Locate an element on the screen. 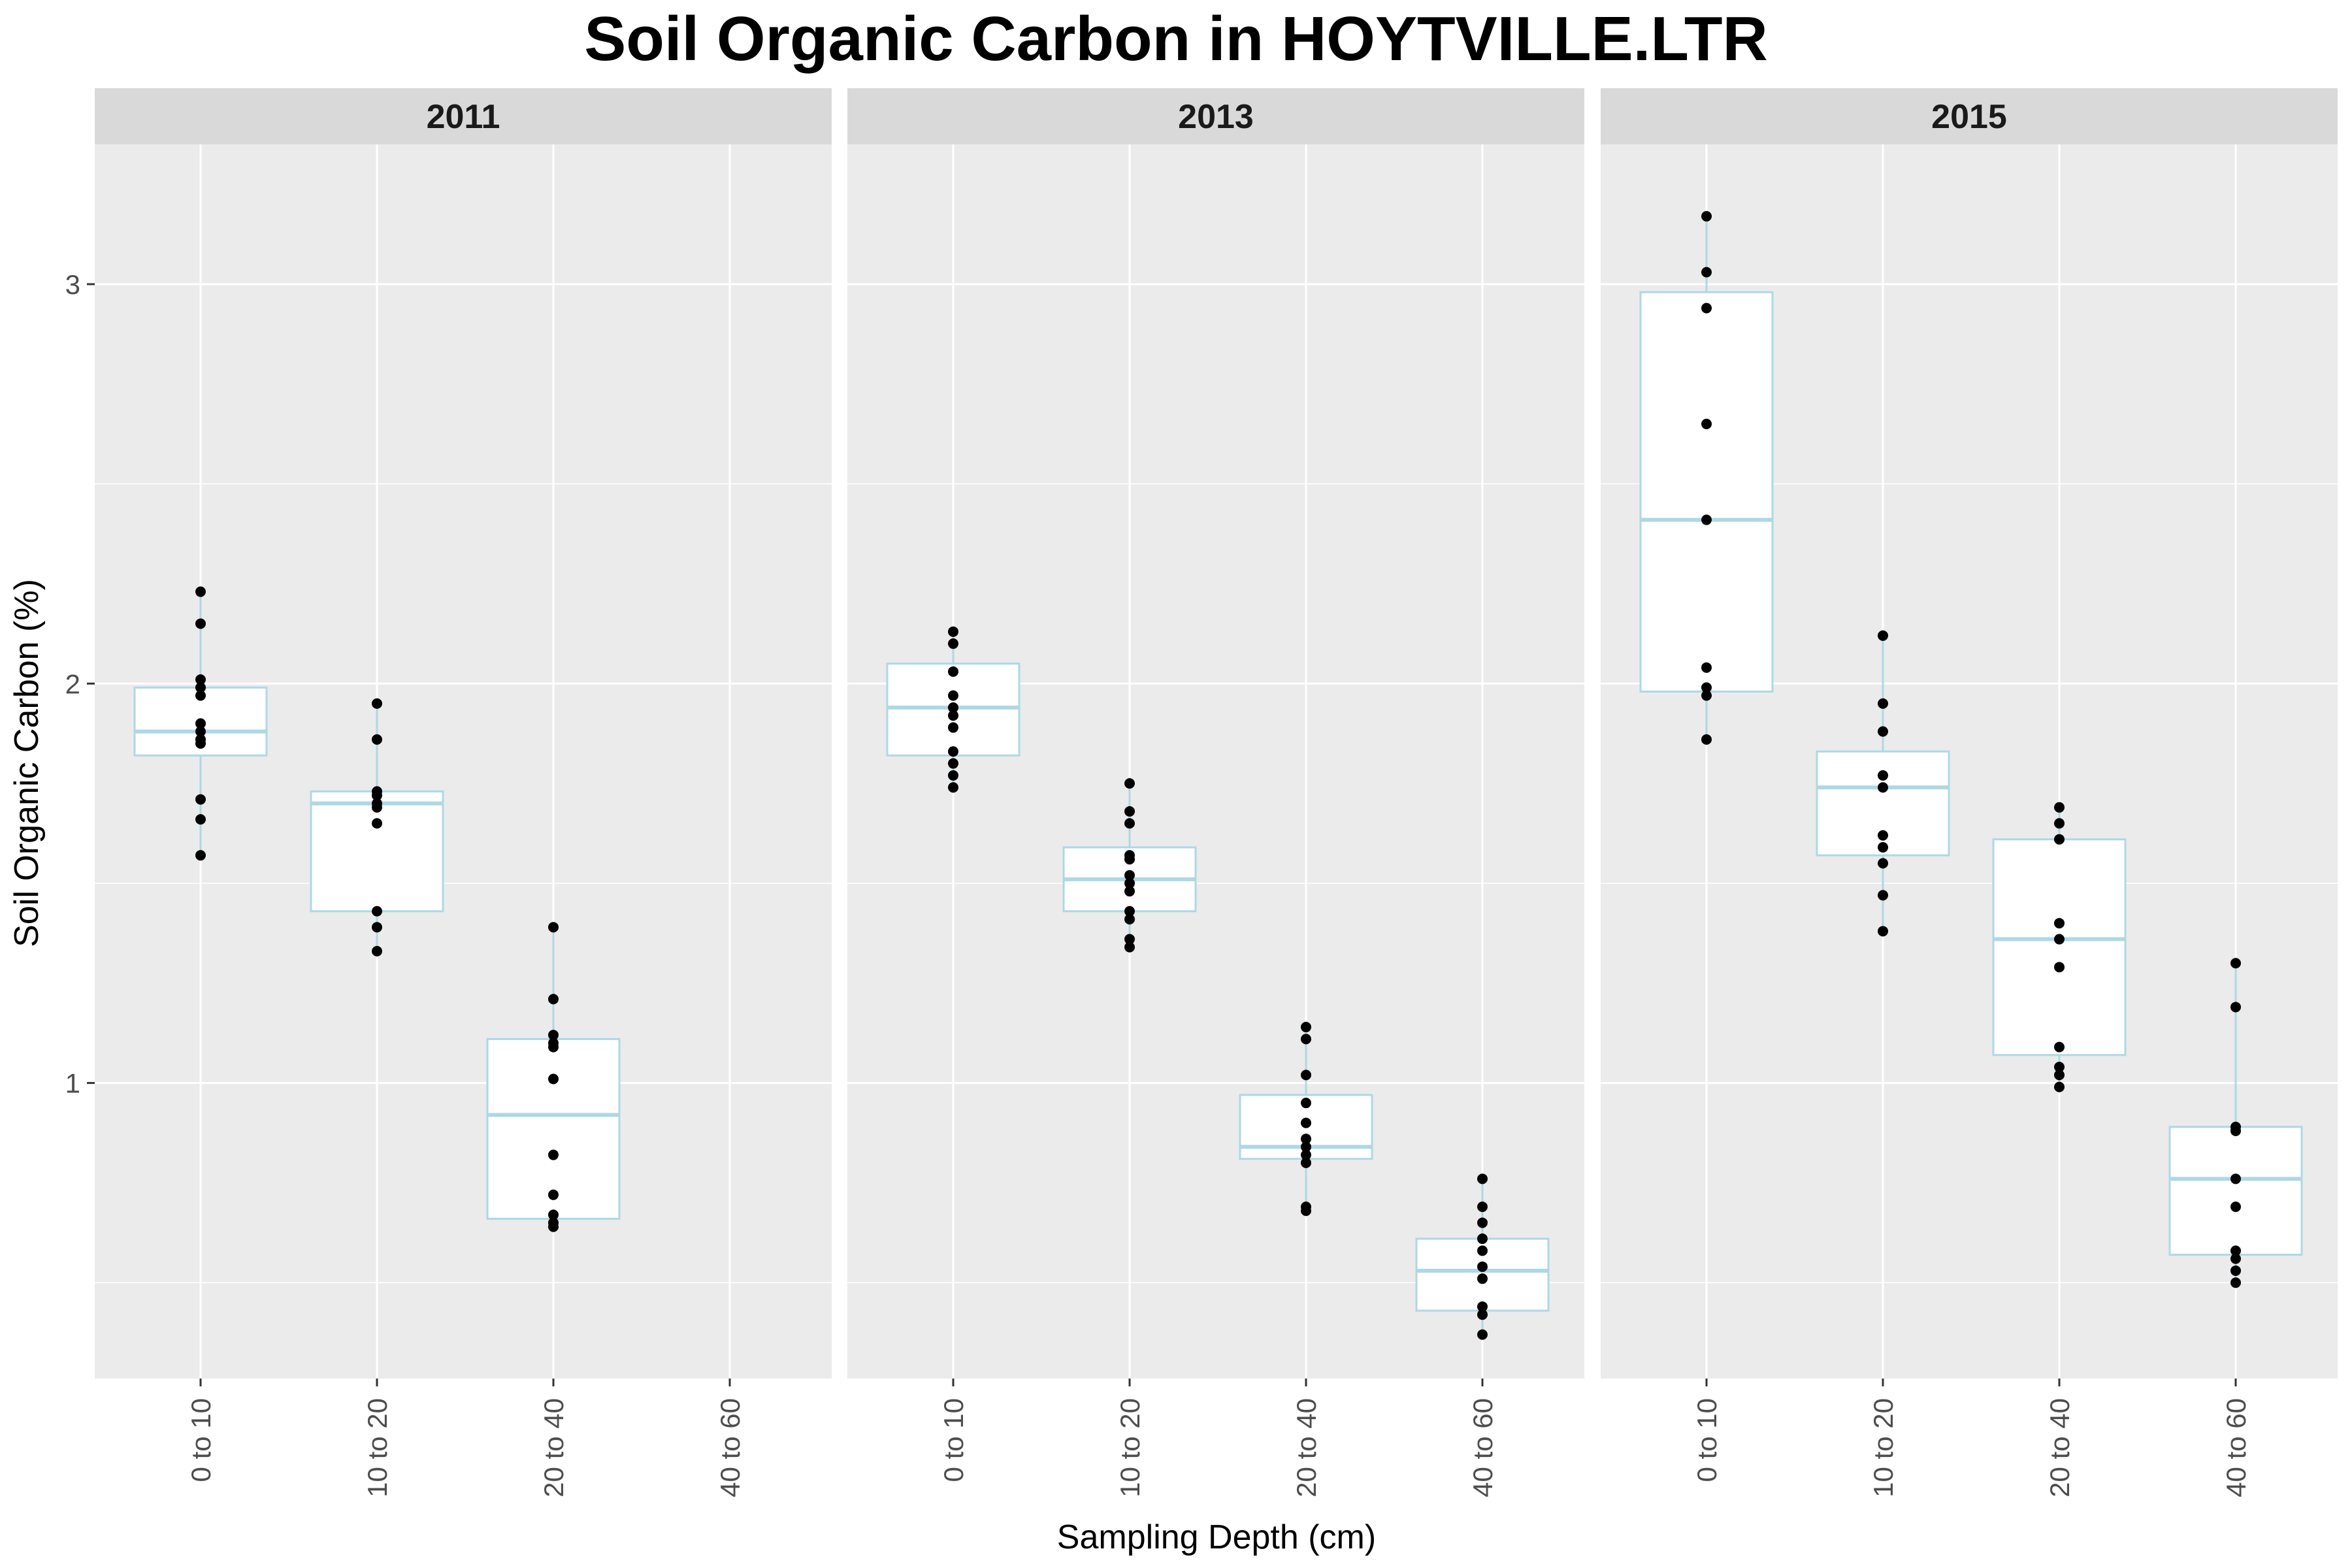 This screenshot has width=2352, height=1568. x-tick-label: 40 to 60 is located at coordinates (730, 1447).